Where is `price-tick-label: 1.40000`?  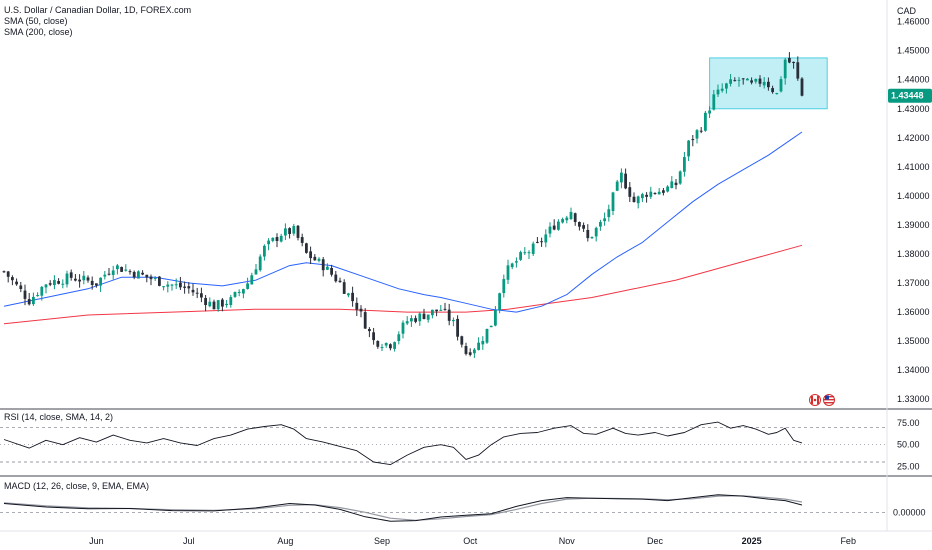
price-tick-label: 1.40000 is located at coordinates (913, 196).